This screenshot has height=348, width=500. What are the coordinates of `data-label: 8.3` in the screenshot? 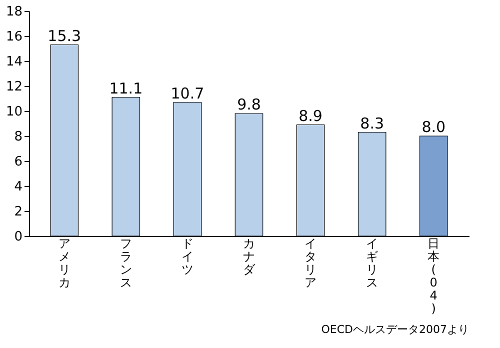 It's located at (372, 123).